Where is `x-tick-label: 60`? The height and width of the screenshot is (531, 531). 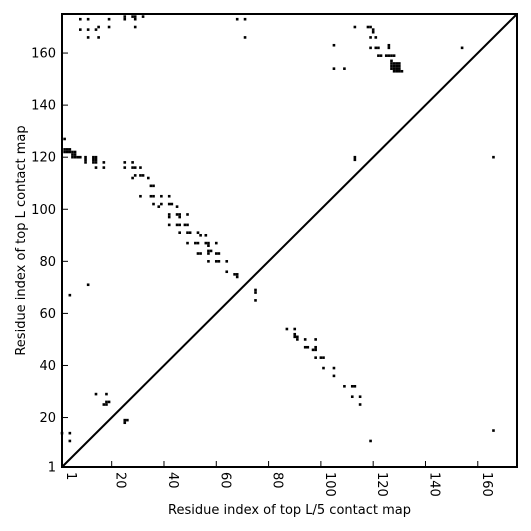
x-tick-label: 60 is located at coordinates (224, 480).